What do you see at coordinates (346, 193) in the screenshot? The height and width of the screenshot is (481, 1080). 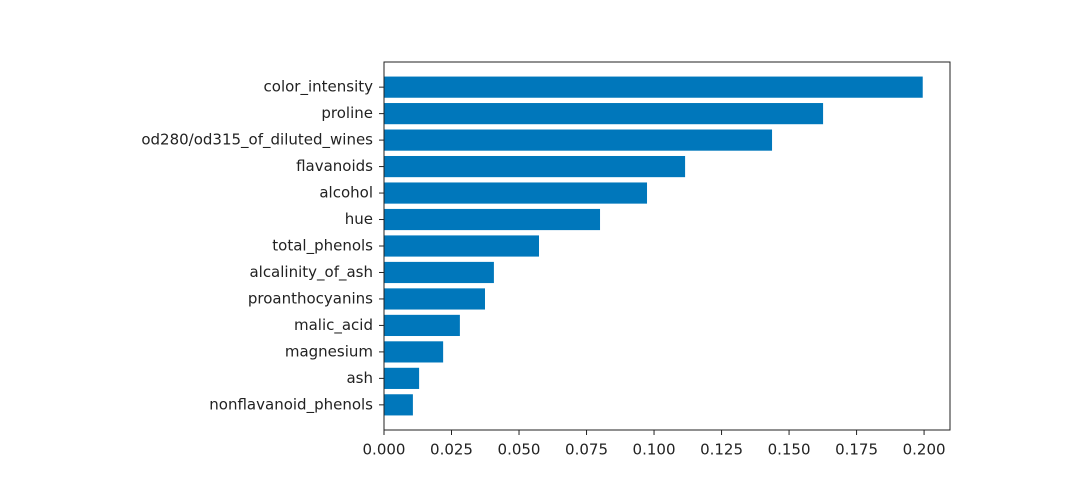 I see `y-tick-label: alcohol` at bounding box center [346, 193].